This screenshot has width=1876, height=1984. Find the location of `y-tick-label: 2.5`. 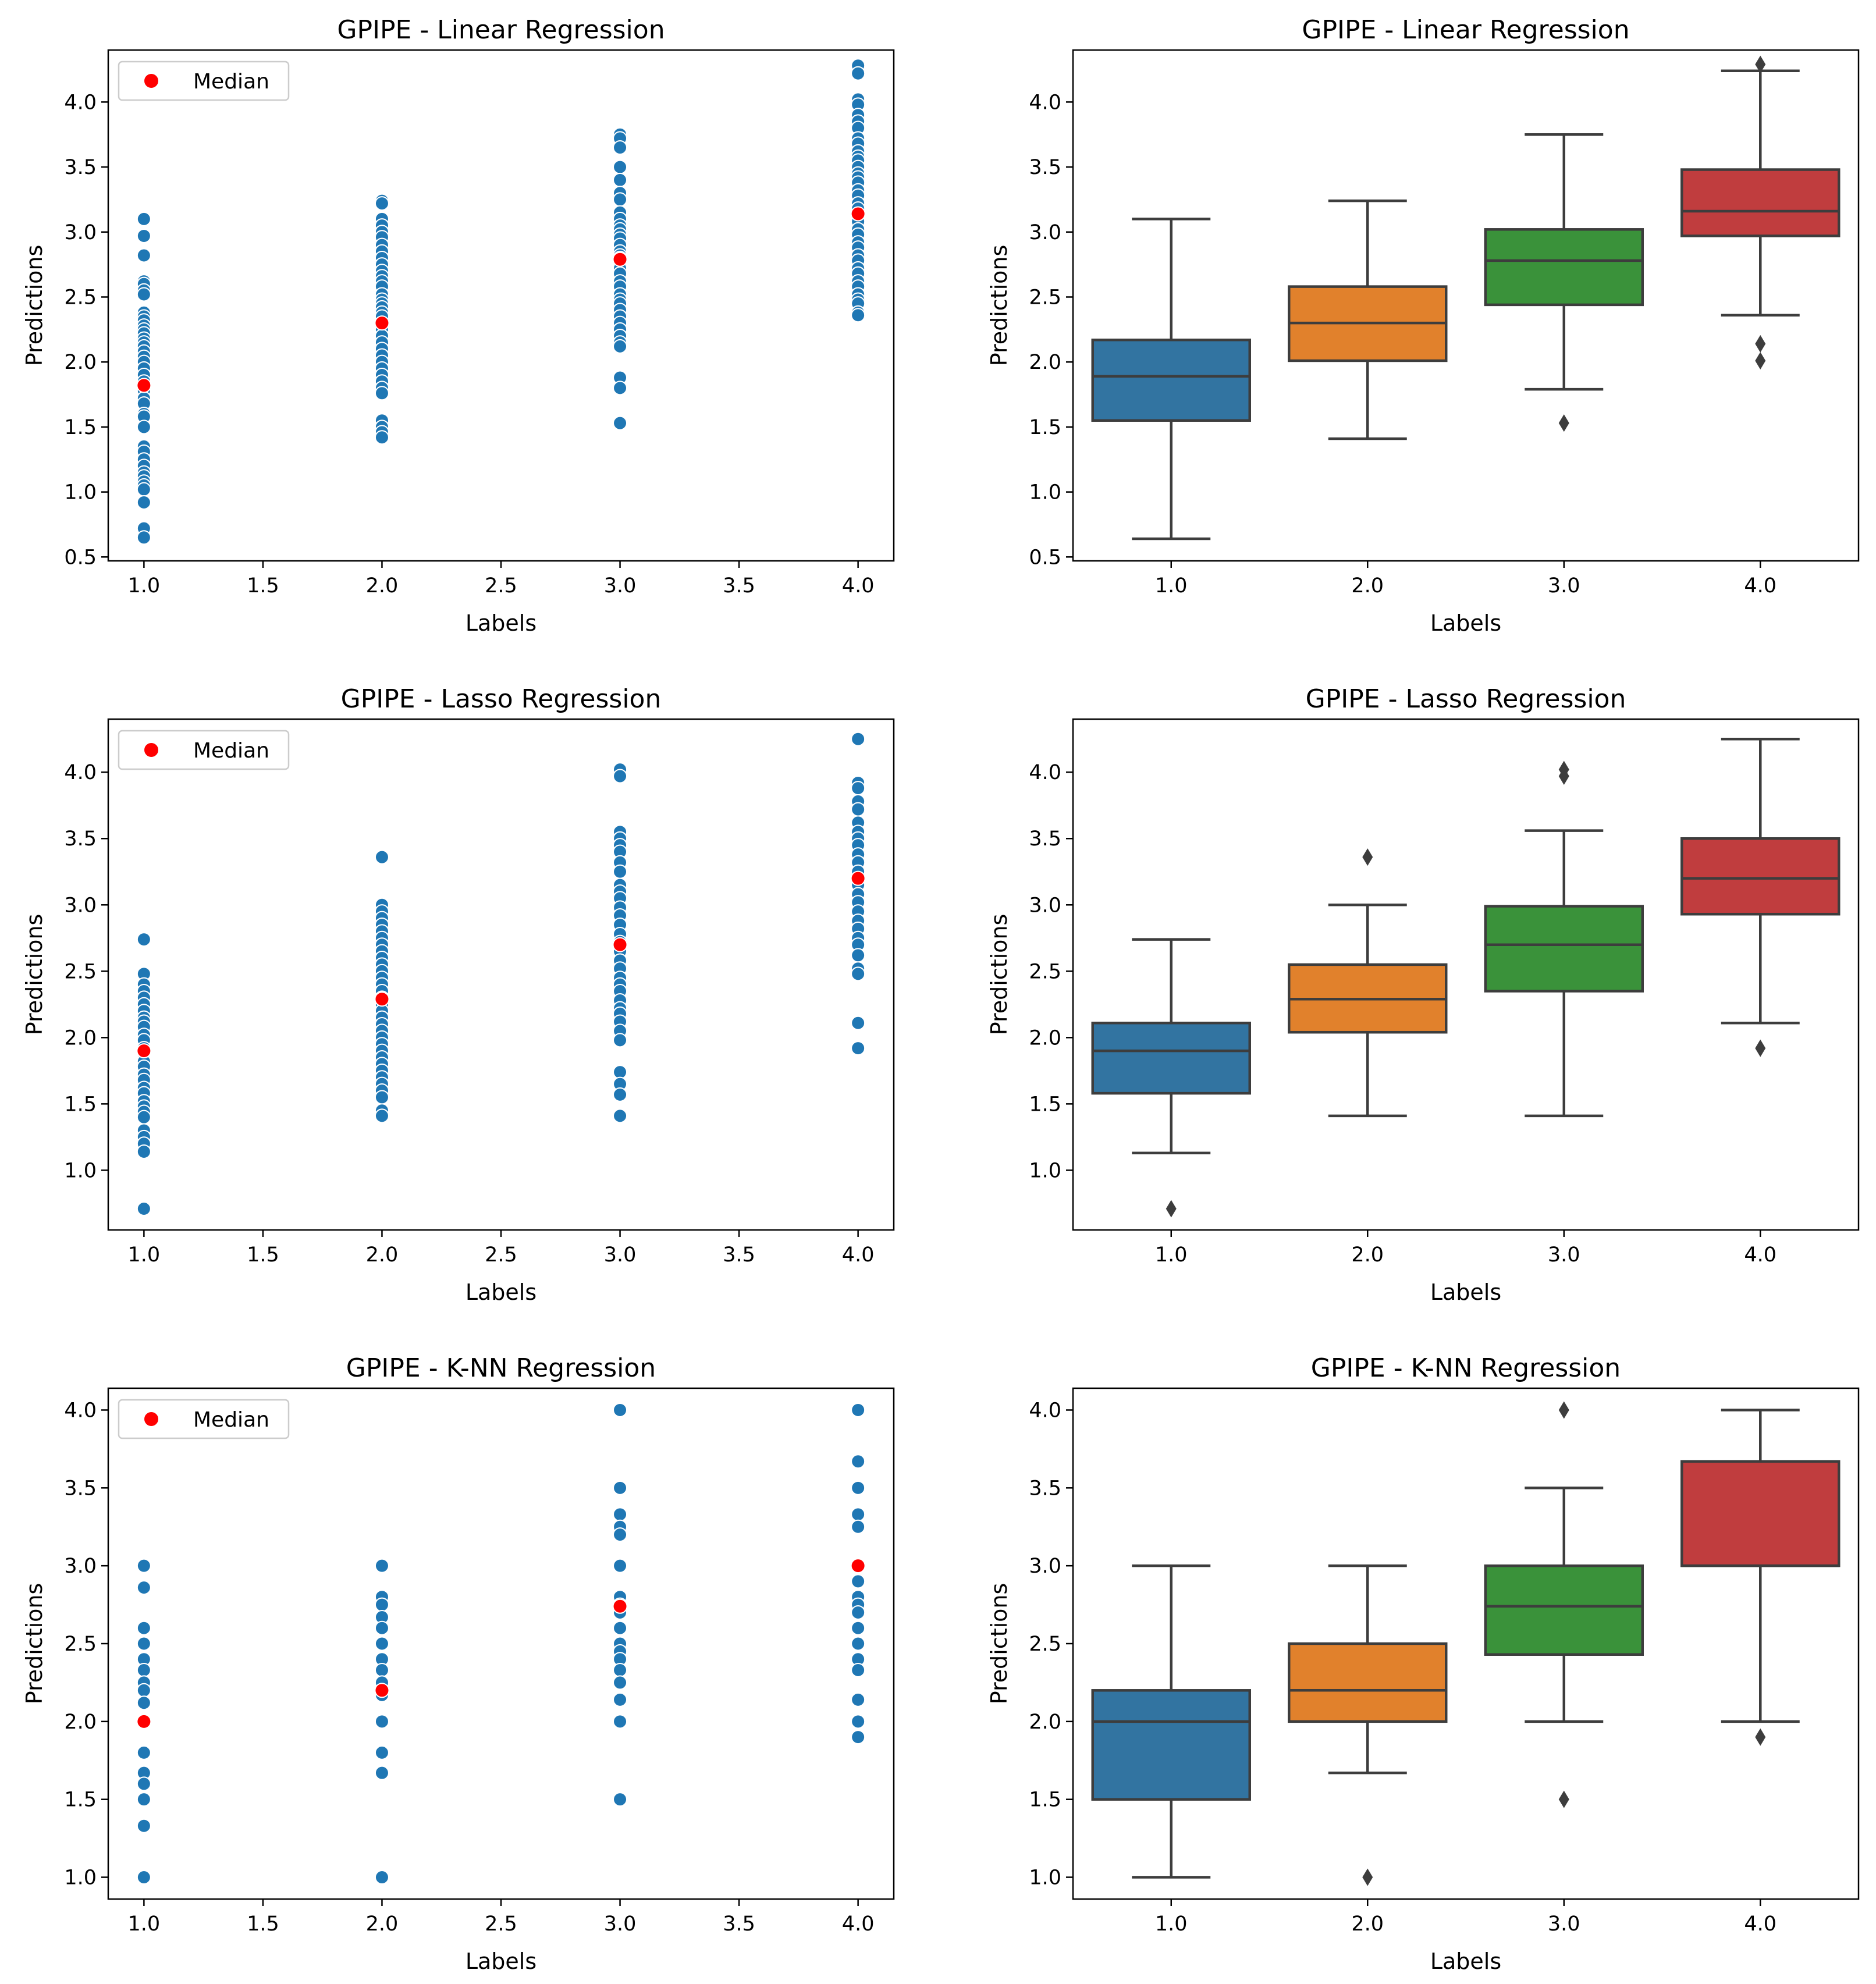

y-tick-label: 2.5 is located at coordinates (80, 297).